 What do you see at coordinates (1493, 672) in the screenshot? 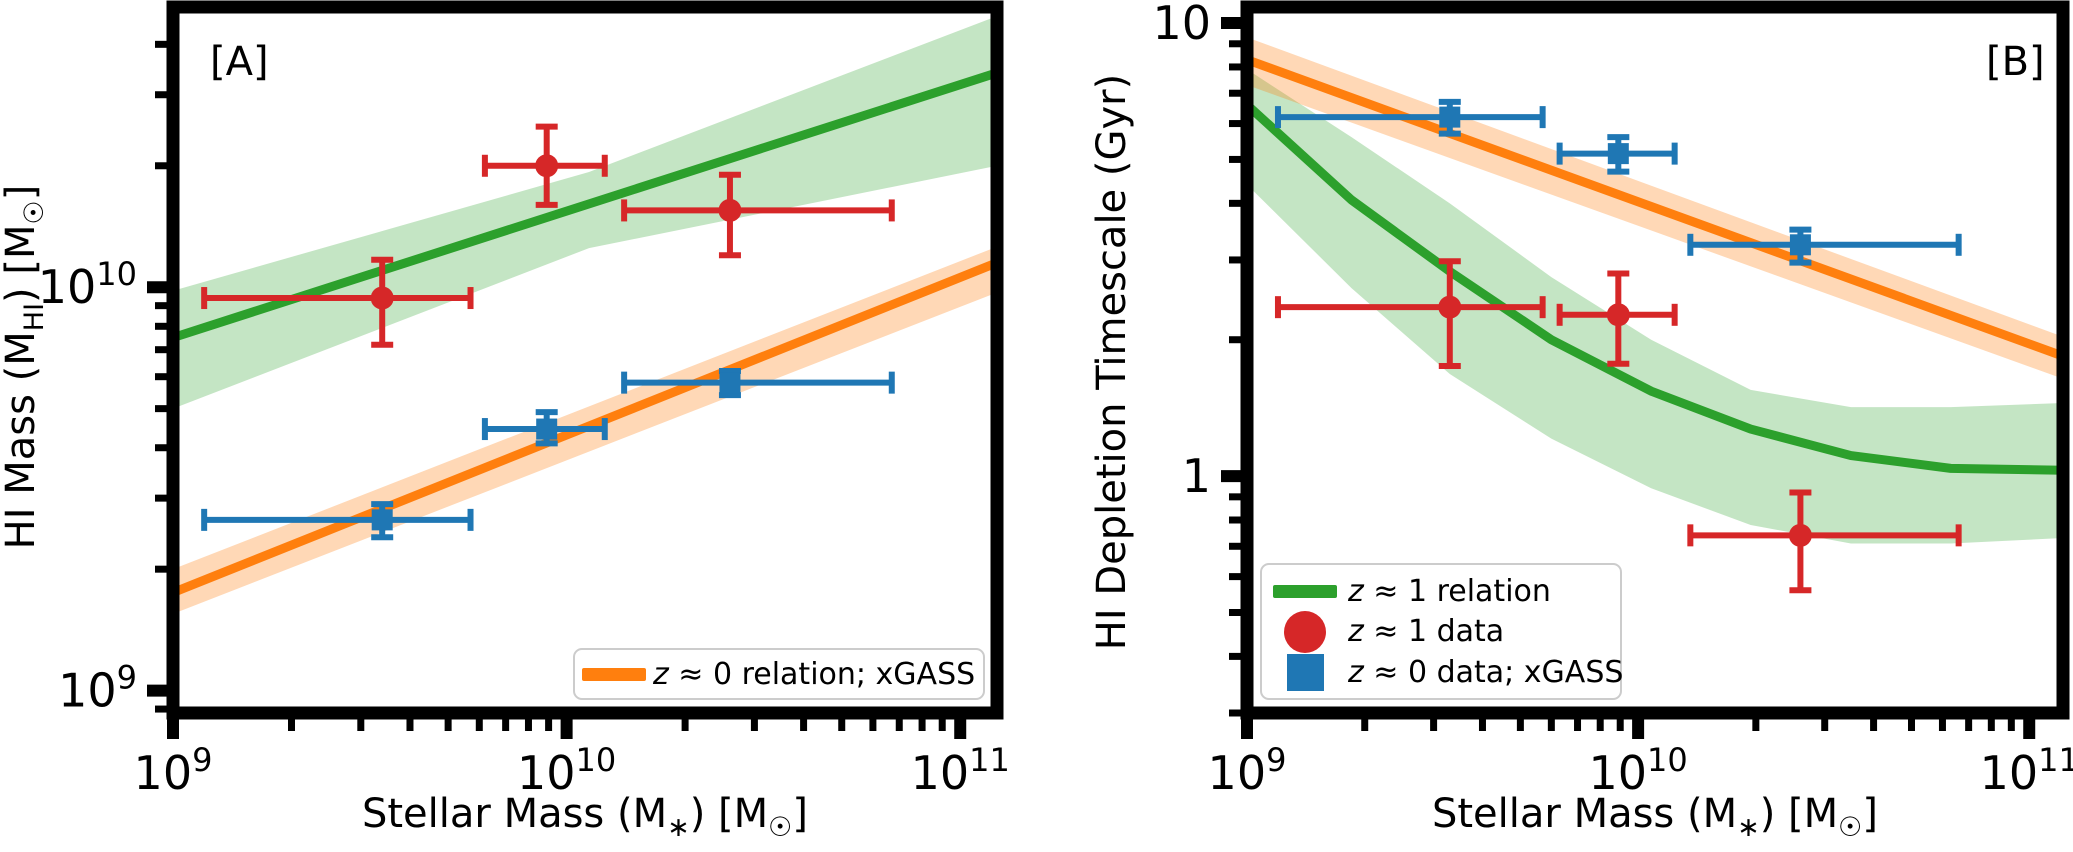
I see `legend-b-text-3: ≈ 0 data; xGASS` at bounding box center [1493, 672].